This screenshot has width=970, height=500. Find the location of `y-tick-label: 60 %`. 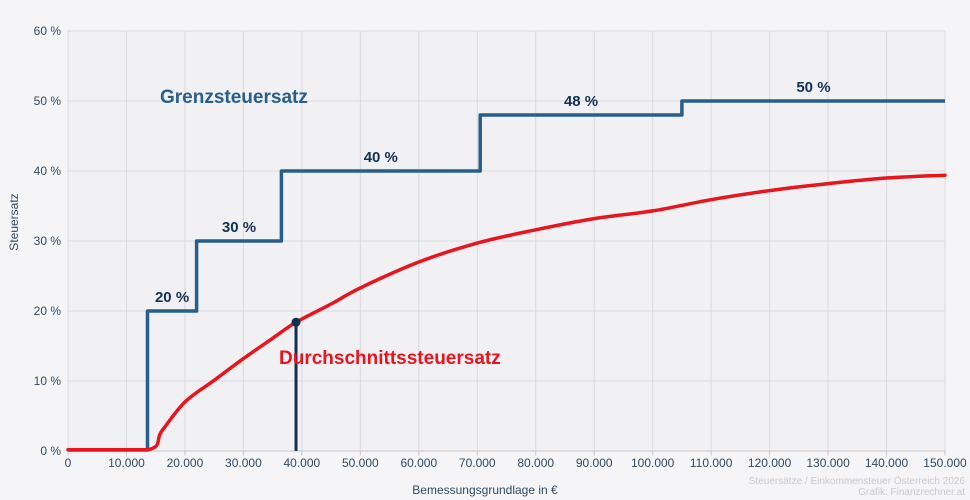

y-tick-label: 60 % is located at coordinates (48, 31).